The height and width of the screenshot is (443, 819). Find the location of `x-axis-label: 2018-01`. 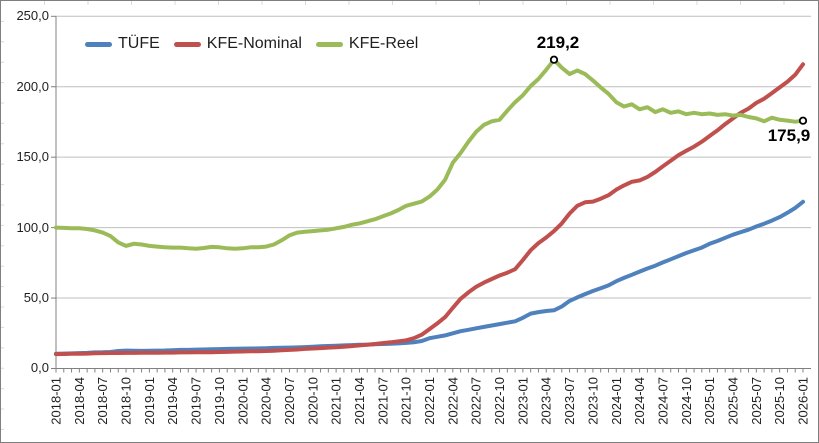

x-axis-label: 2018-01 is located at coordinates (56, 401).